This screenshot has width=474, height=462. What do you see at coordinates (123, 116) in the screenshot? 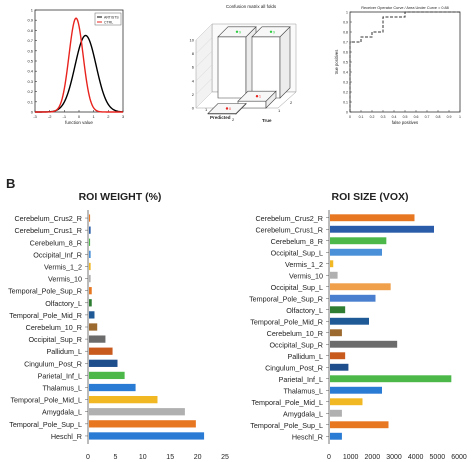
I see `x-tick-label: 3` at bounding box center [123, 116].